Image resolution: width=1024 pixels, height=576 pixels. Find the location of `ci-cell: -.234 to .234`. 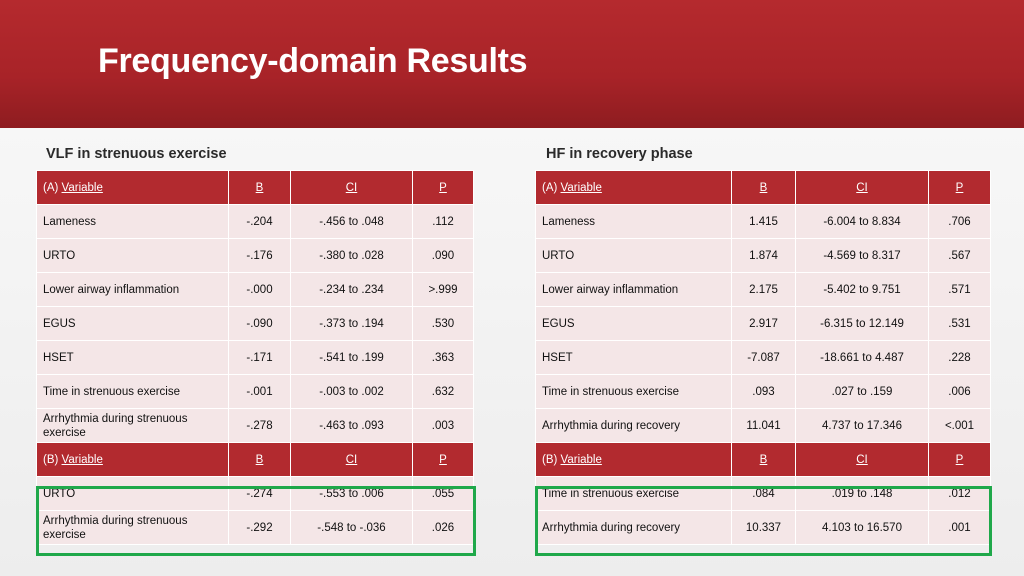

ci-cell: -.234 to .234 is located at coordinates (351, 289).